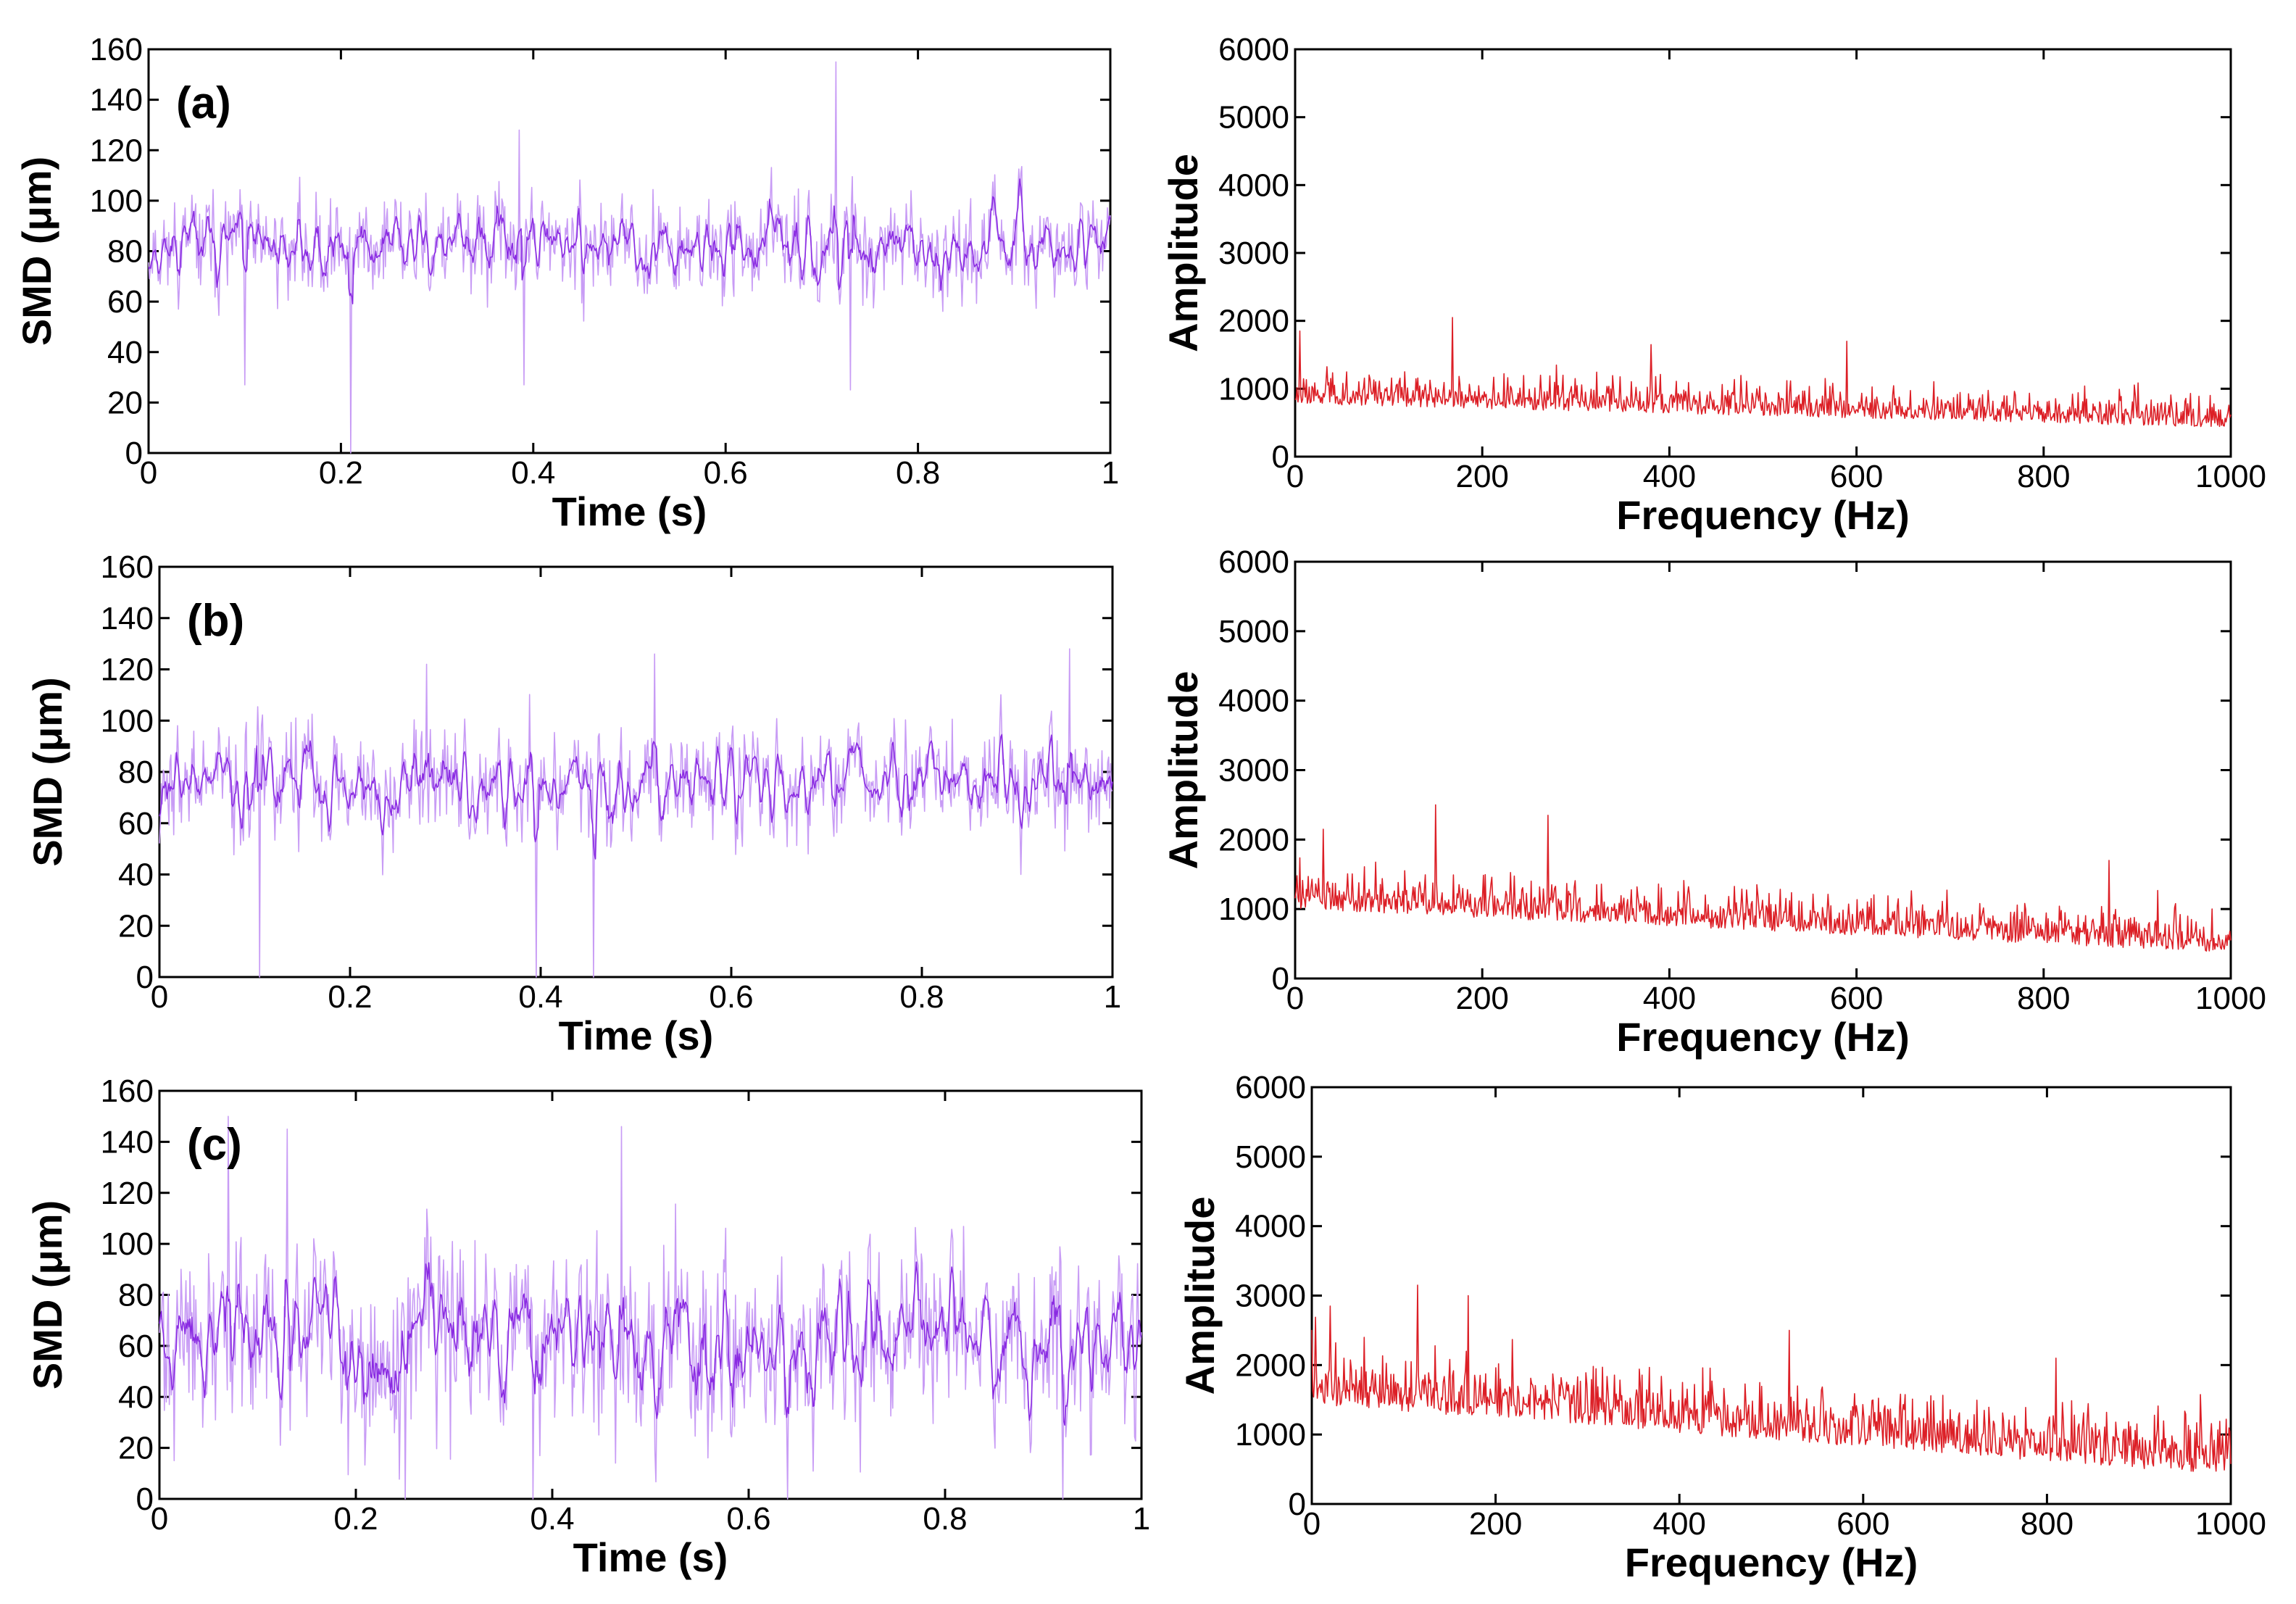 This screenshot has height=1604, width=2296. I want to click on panel-label-b: (b), so click(215, 621).